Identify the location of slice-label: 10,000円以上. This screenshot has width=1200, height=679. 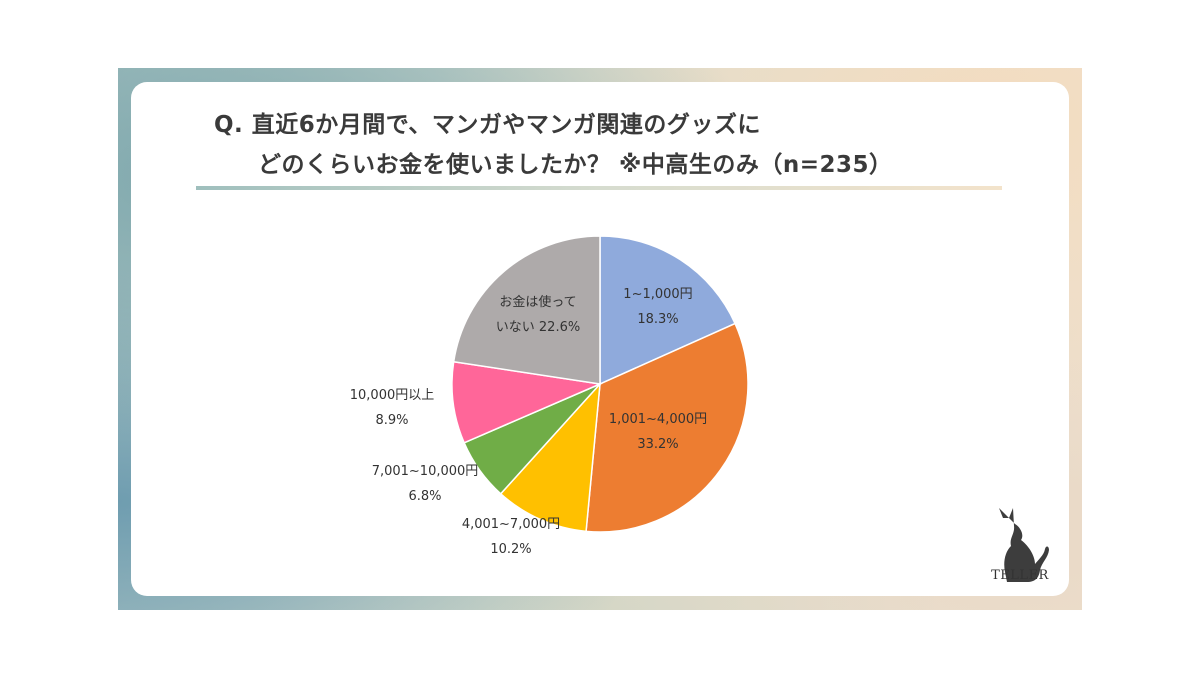
(392, 395).